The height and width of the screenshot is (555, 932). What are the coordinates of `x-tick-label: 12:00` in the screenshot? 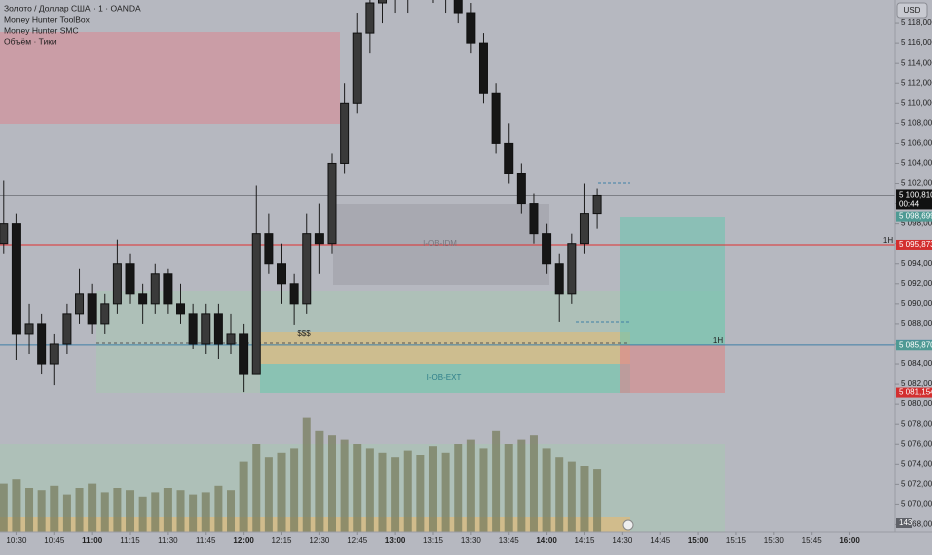 It's located at (243, 540).